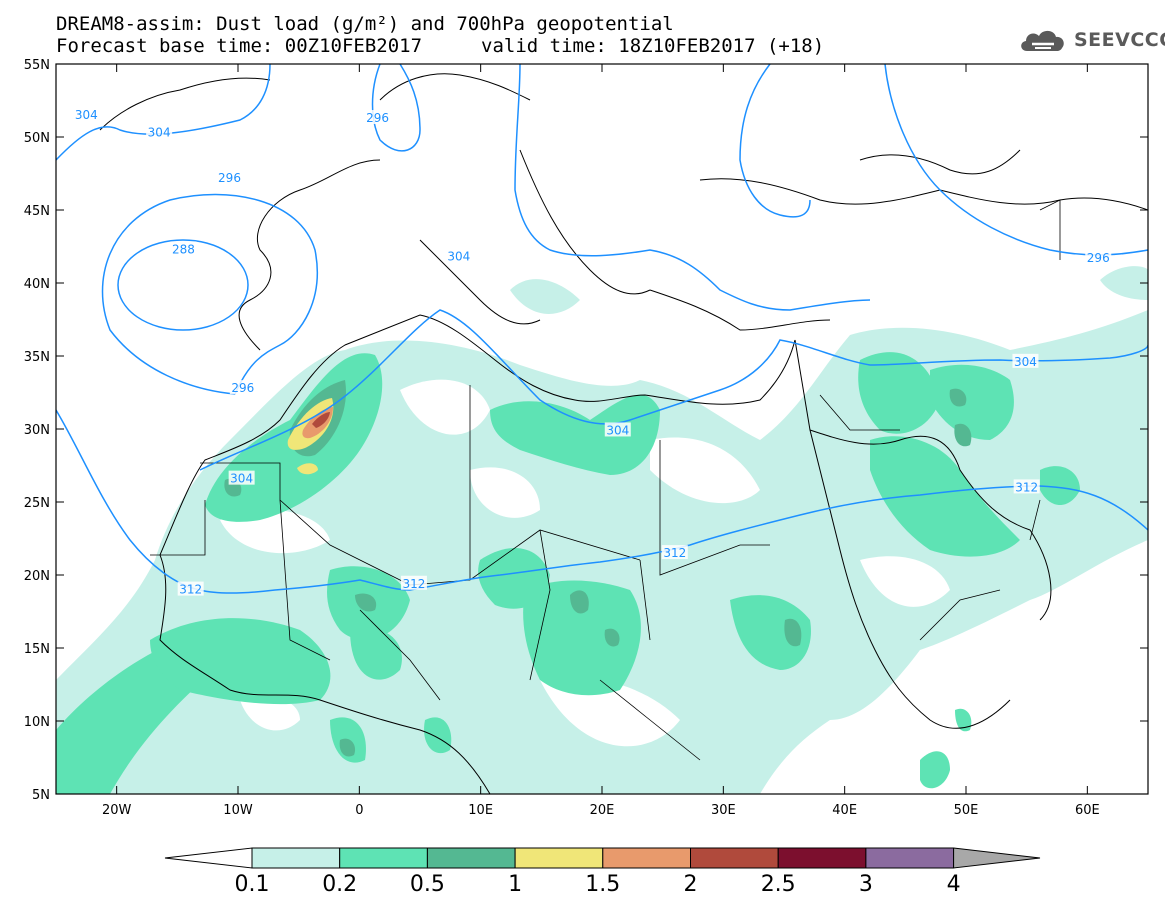  I want to click on lon-tick-label: 60E, so click(1087, 810).